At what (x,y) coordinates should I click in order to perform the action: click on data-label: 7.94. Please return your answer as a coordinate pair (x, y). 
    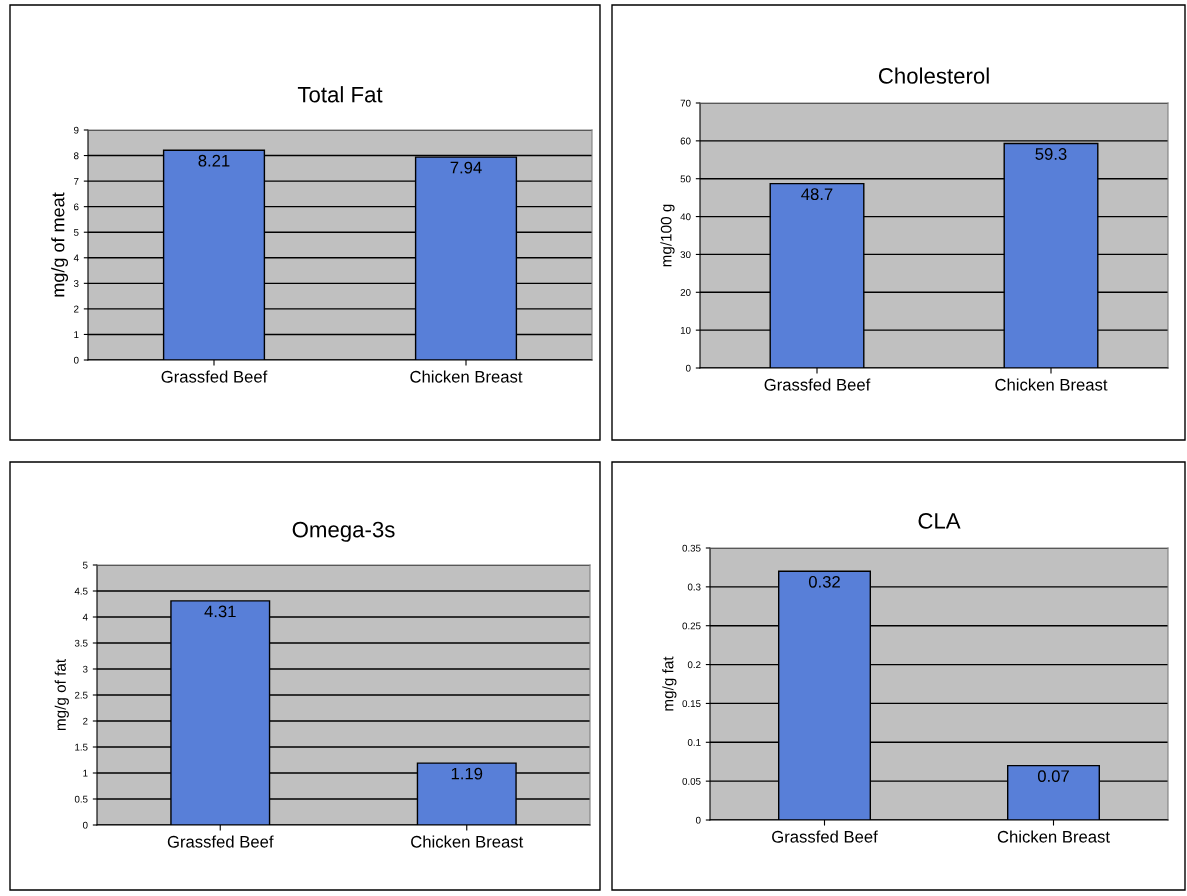
    Looking at the image, I should click on (466, 167).